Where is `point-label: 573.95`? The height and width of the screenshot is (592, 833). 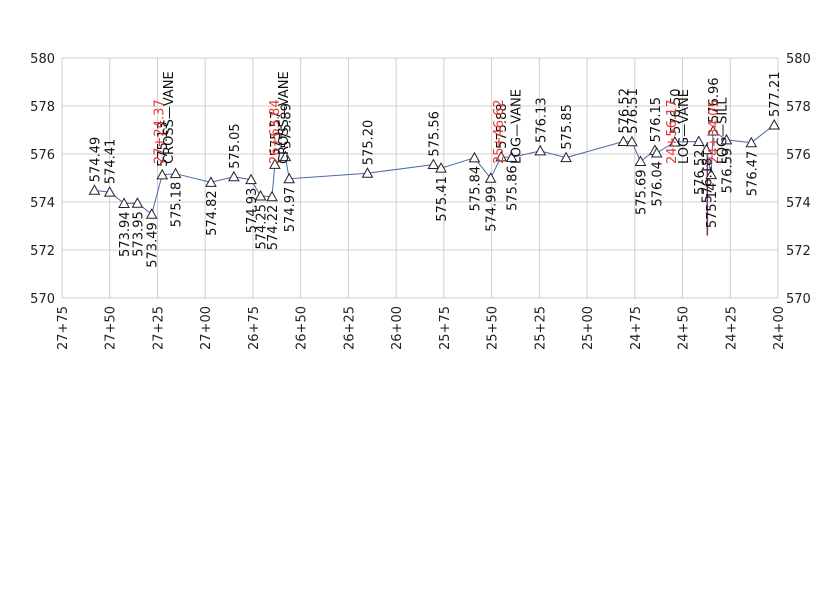
point-label: 573.95 is located at coordinates (138, 234).